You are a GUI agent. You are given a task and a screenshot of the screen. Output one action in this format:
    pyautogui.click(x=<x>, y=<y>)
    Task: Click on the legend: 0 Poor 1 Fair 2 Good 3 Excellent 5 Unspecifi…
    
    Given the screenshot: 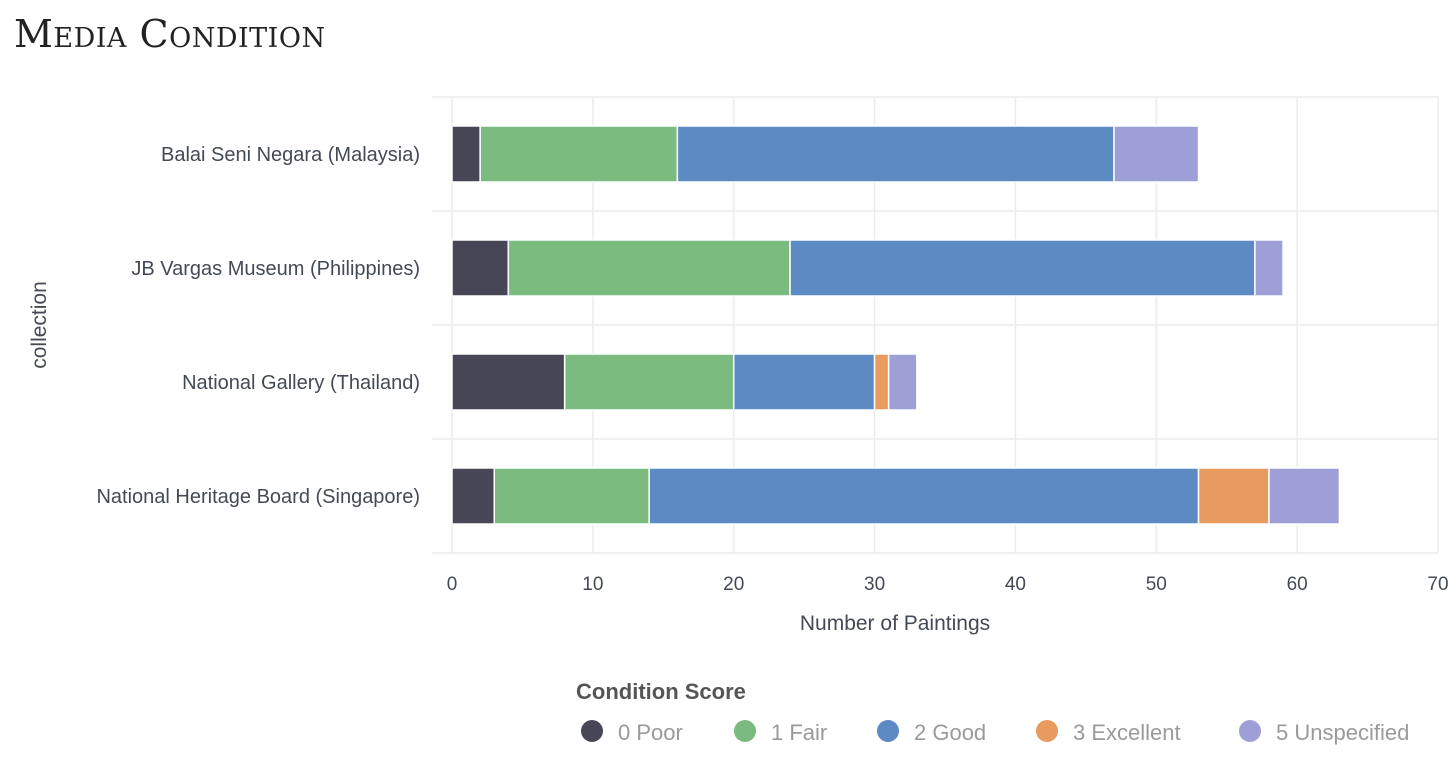 What is the action you would take?
    pyautogui.click(x=995, y=732)
    